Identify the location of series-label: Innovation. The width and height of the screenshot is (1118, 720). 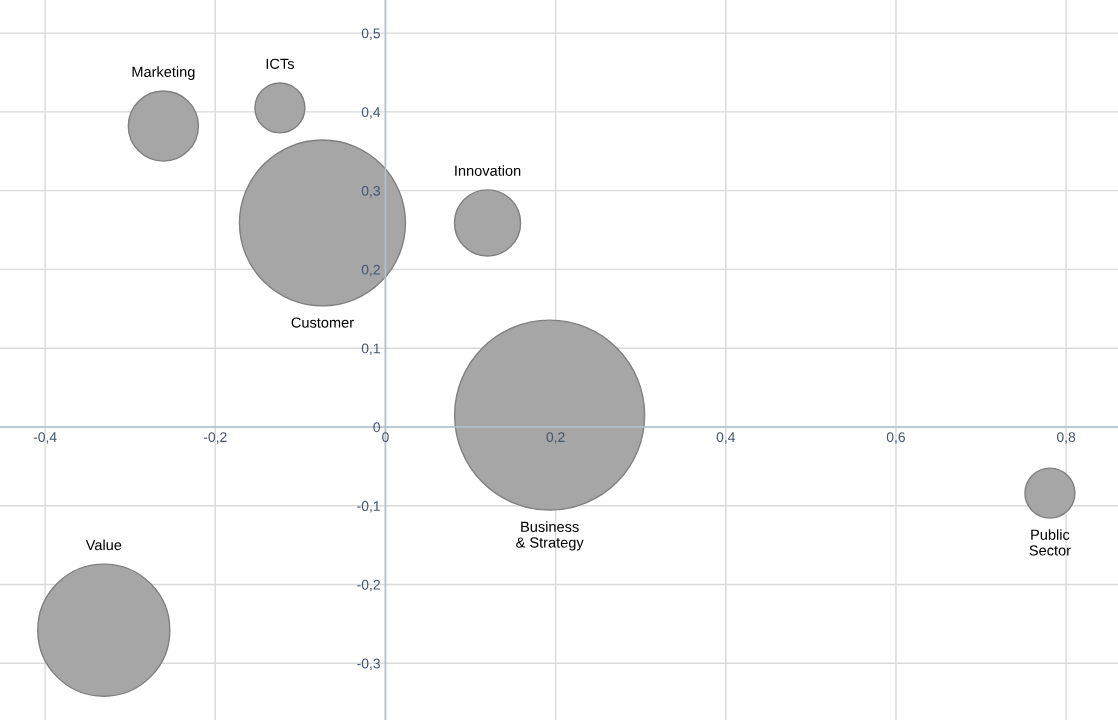
(488, 170).